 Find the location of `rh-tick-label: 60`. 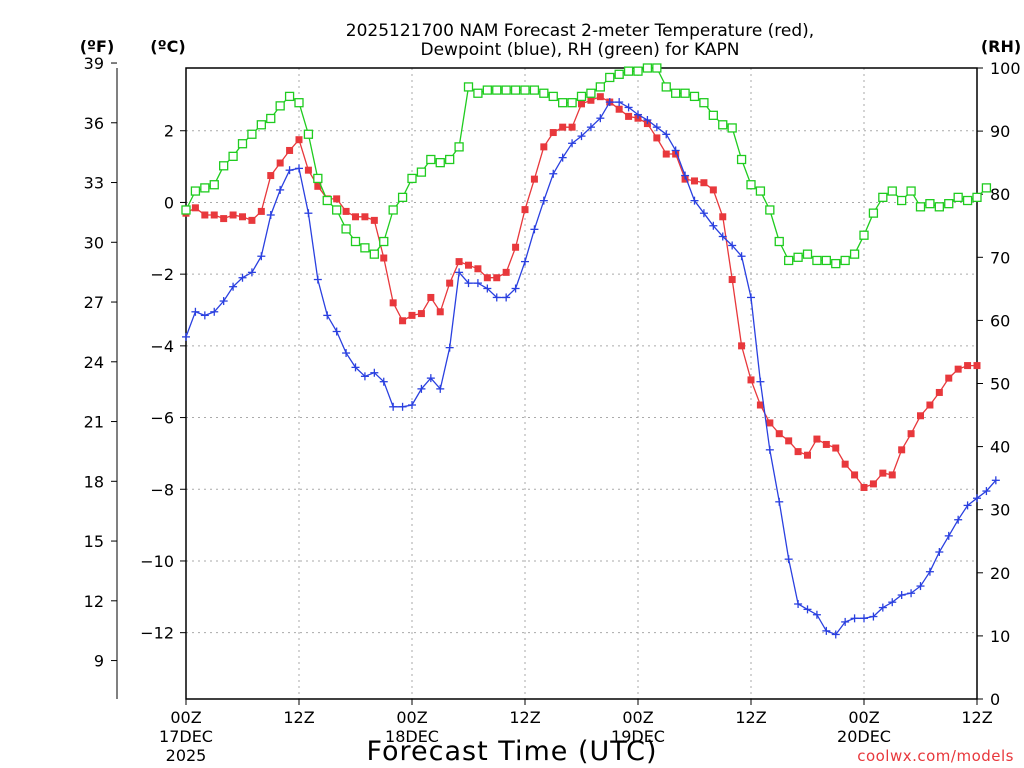

rh-tick-label: 60 is located at coordinates (1000, 320).